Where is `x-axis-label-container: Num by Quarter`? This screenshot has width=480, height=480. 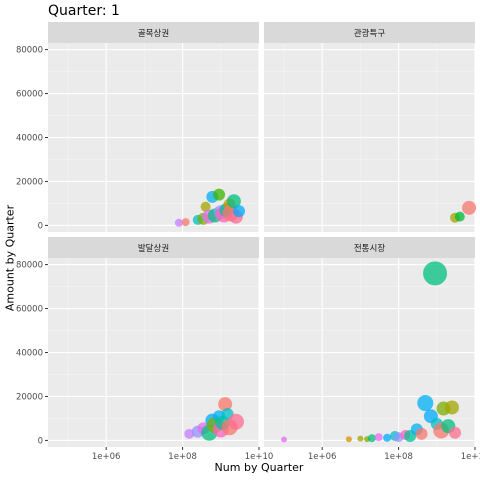 x-axis-label-container: Num by Quarter is located at coordinates (240, 467).